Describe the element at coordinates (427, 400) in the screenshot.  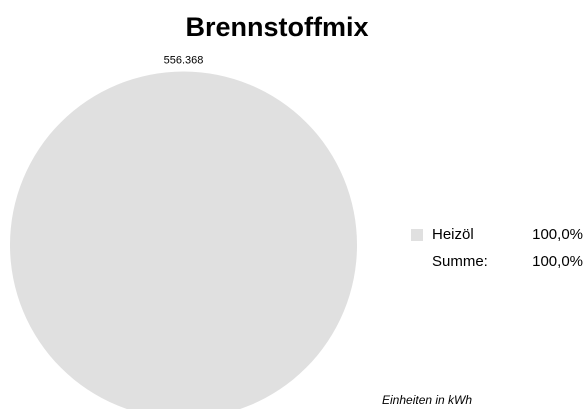
I see `annotation: Einheiten in kWh` at that location.